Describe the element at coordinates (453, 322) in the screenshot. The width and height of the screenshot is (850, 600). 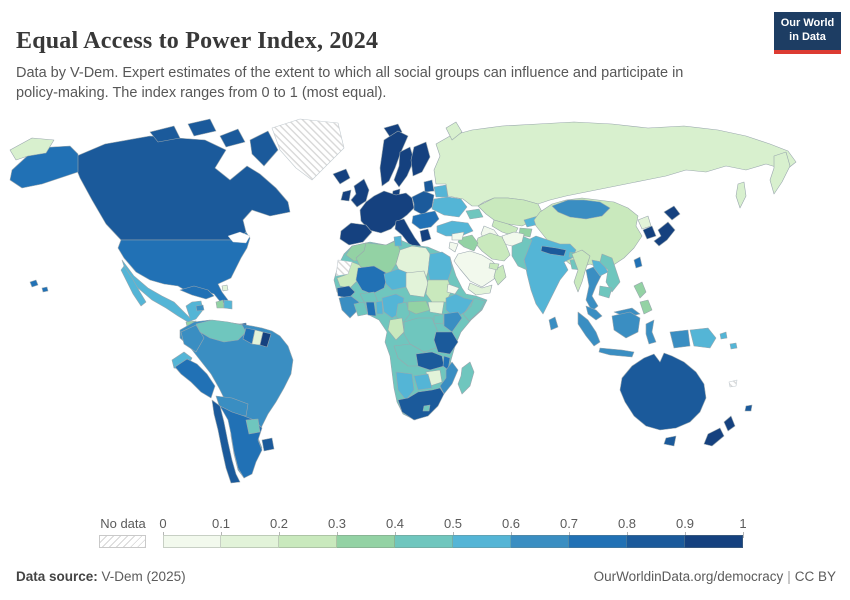
I see `country-kenya` at that location.